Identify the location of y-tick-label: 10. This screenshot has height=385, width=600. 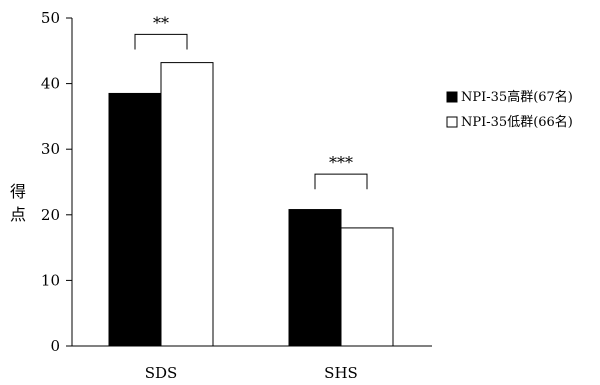
(50, 280).